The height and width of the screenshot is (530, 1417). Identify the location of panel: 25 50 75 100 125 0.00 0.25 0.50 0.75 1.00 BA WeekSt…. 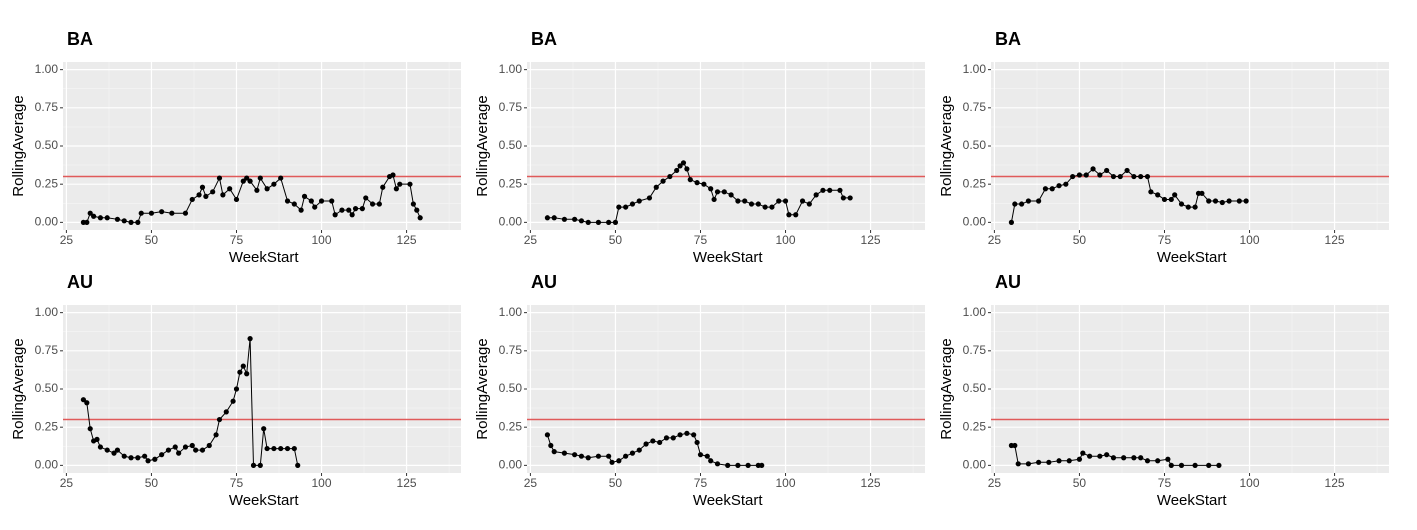
(1163, 147).